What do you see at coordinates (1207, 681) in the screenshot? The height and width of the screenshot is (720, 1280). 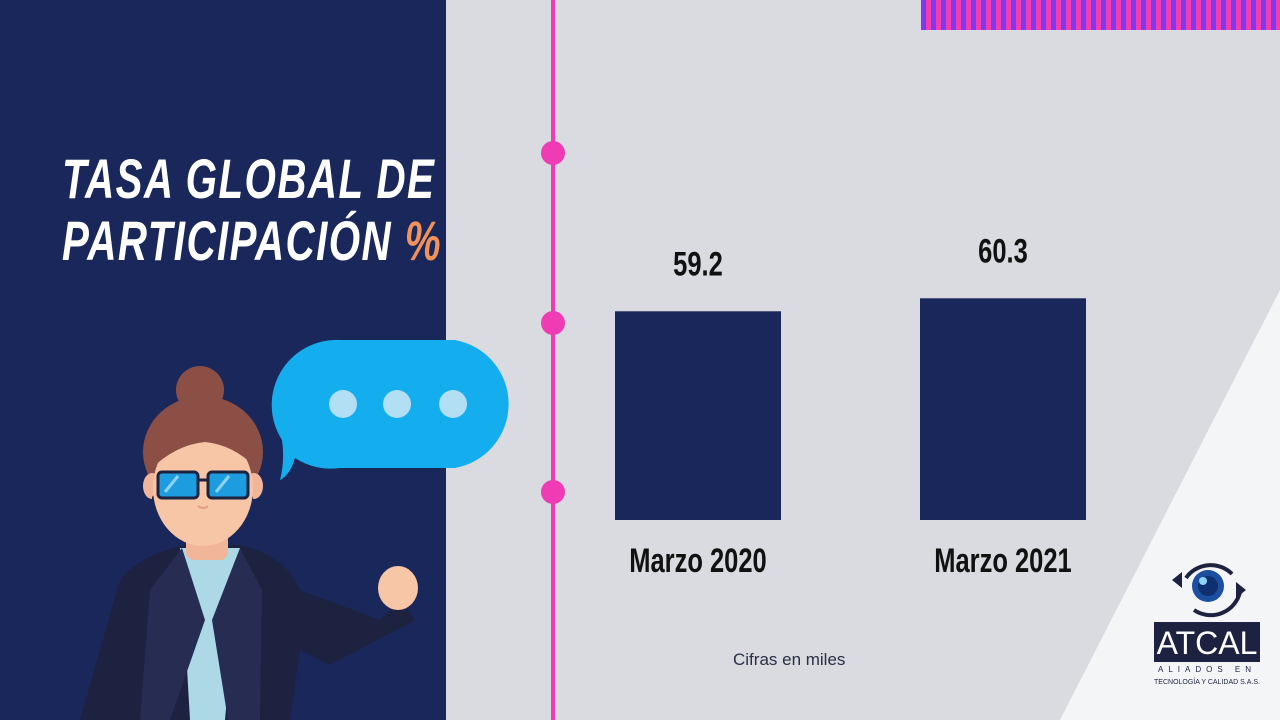 I see `svg-text: TECNOLOGÍA Y CALIDAD S.A.S.` at bounding box center [1207, 681].